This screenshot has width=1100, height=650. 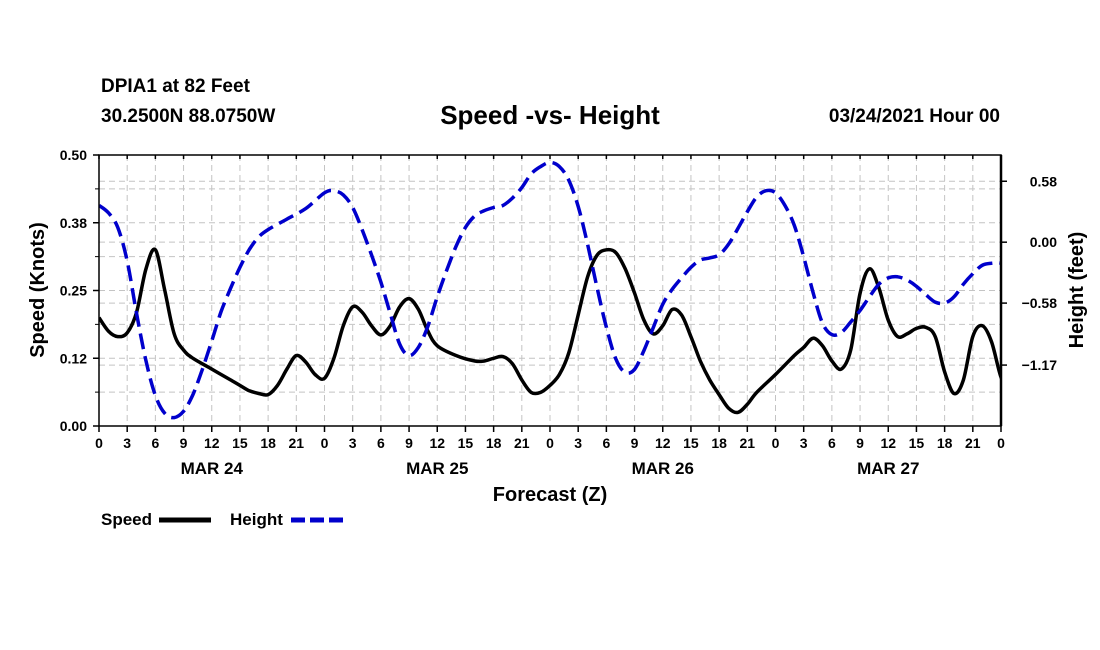 What do you see at coordinates (73, 223) in the screenshot?
I see `y-left-tick-label: 0.38` at bounding box center [73, 223].